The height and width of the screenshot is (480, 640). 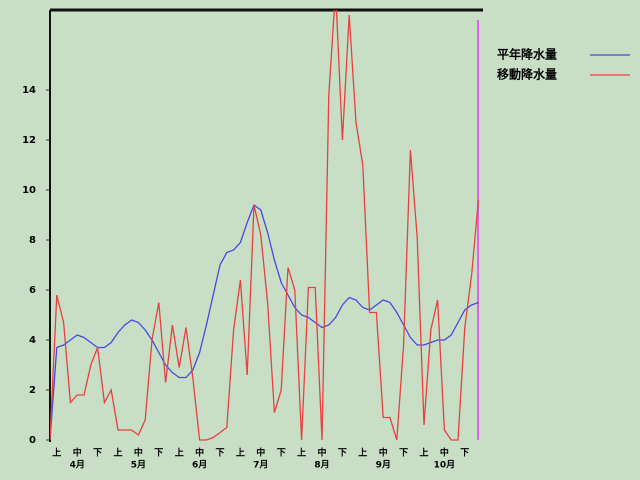 I want to click on month-label: 5月, so click(x=138, y=465).